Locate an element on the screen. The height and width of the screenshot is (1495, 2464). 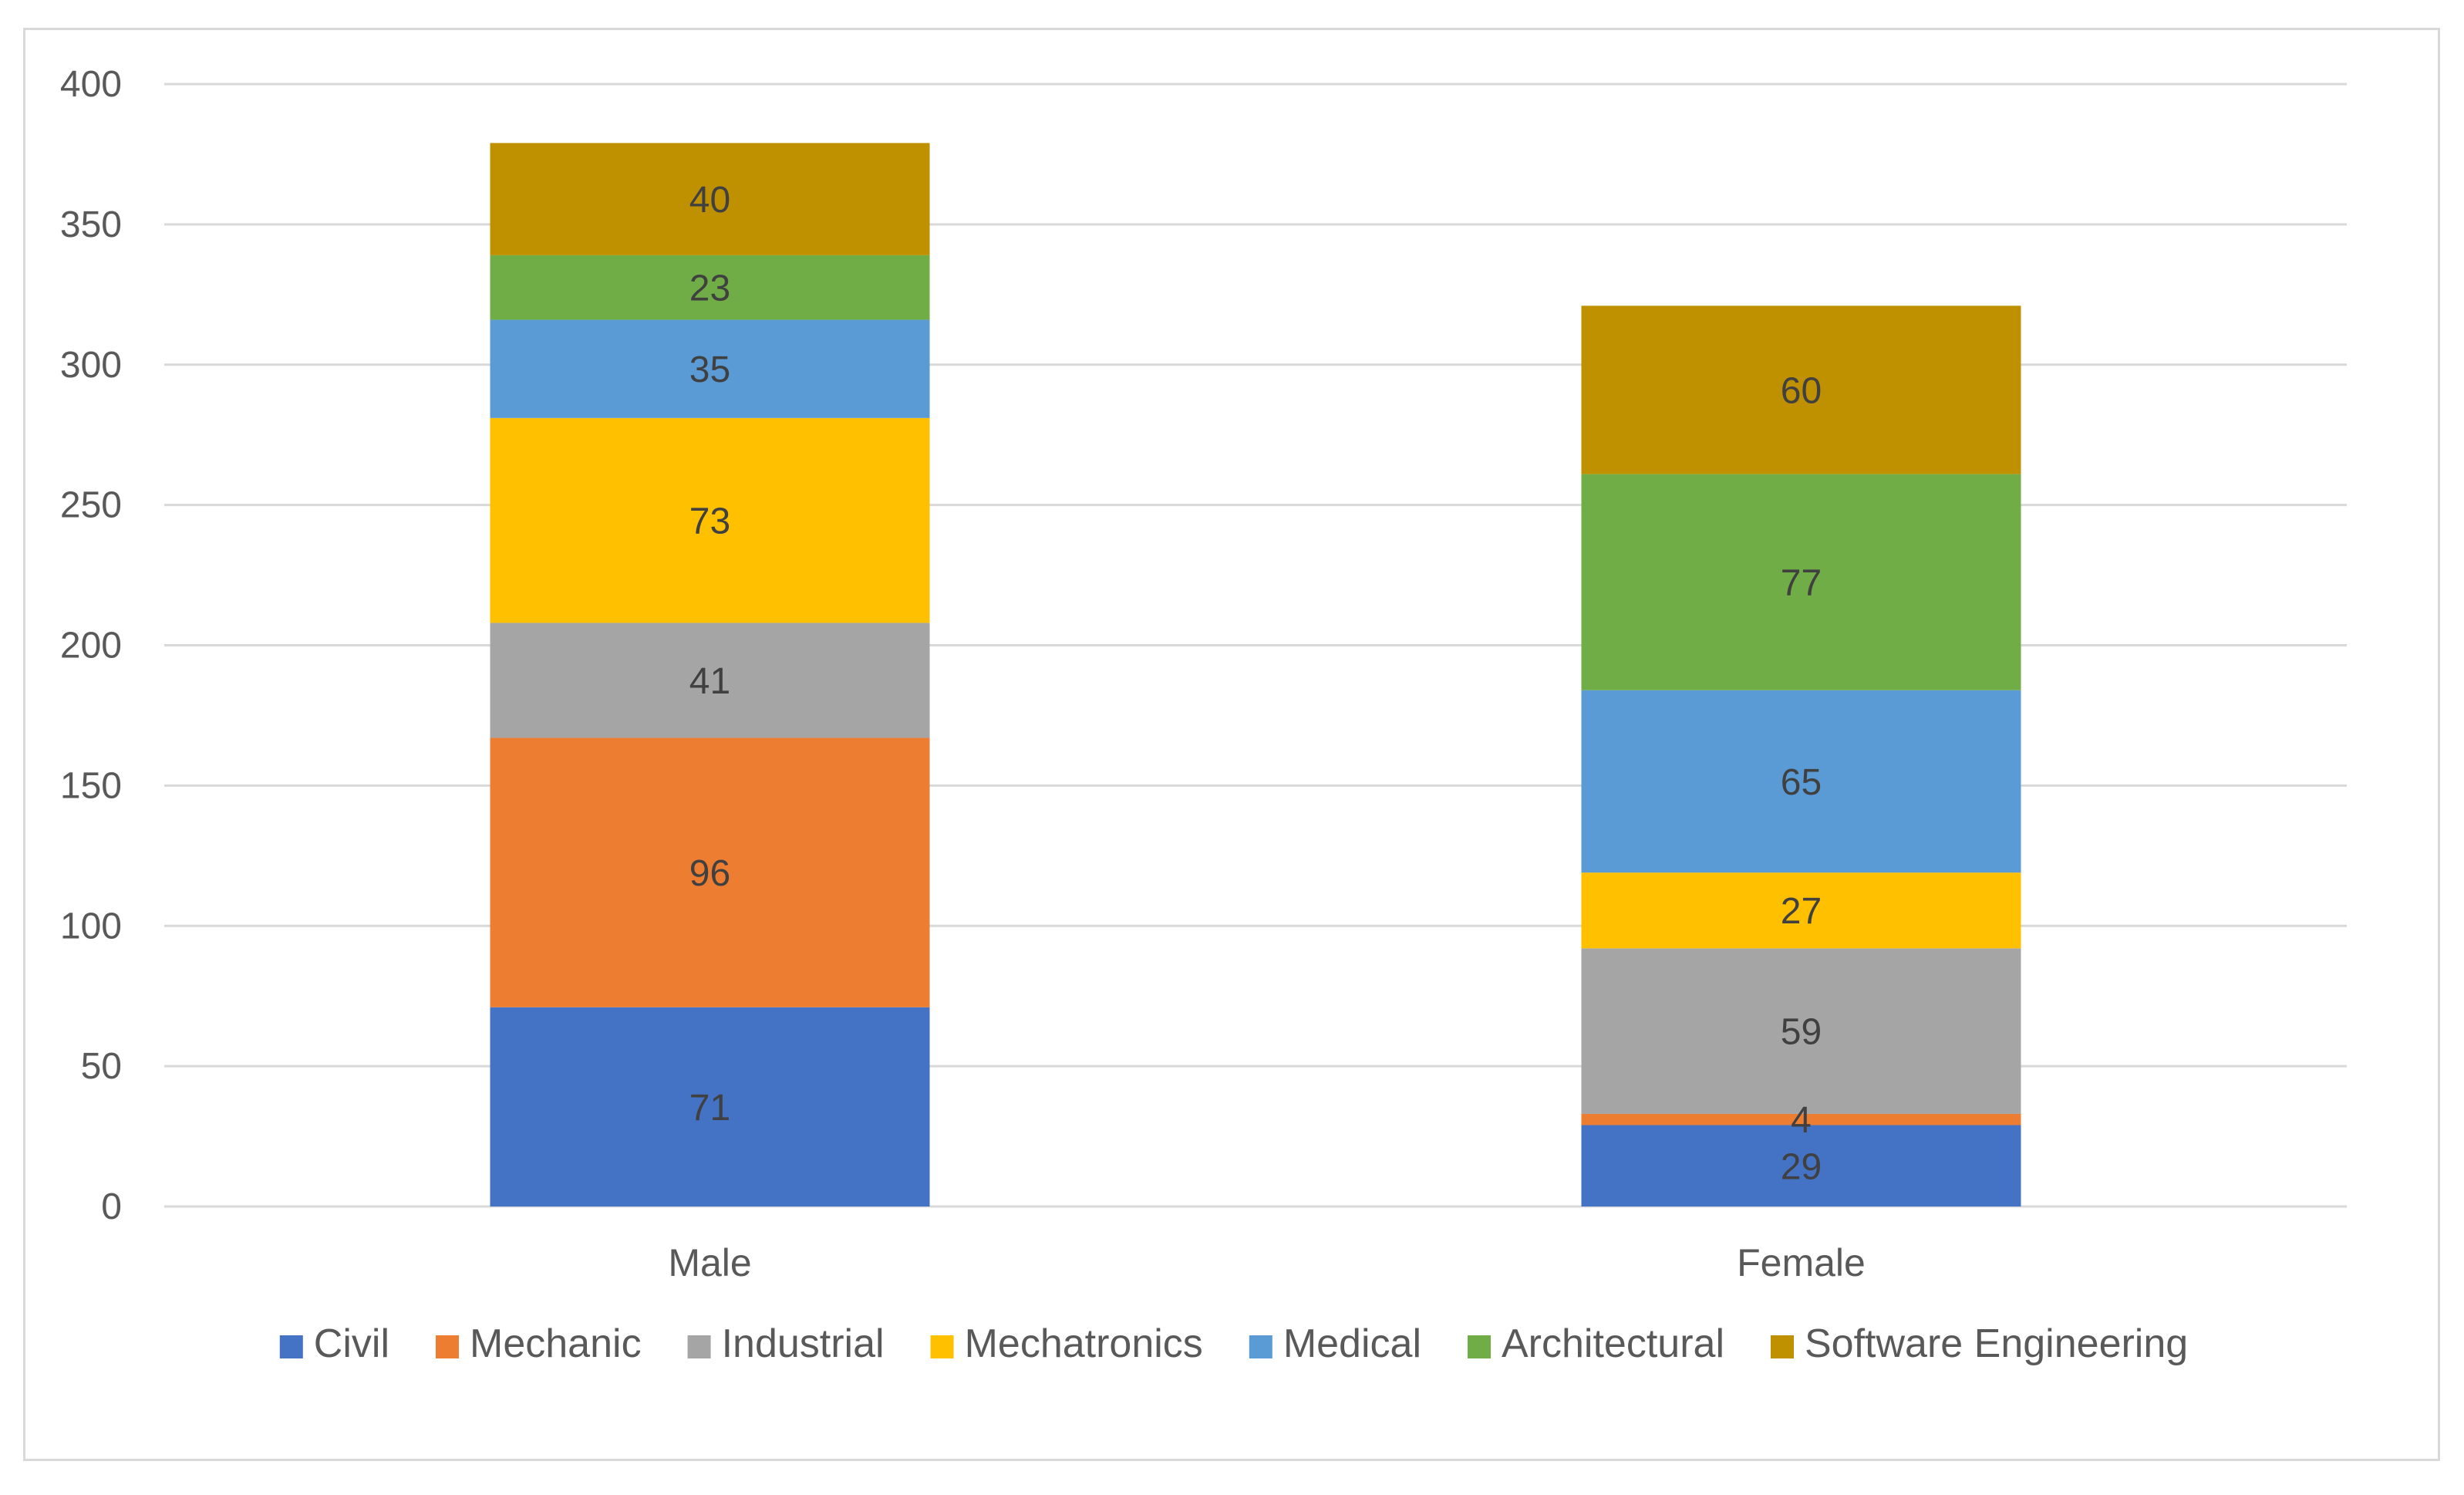
data-label: 65 is located at coordinates (1801, 782).